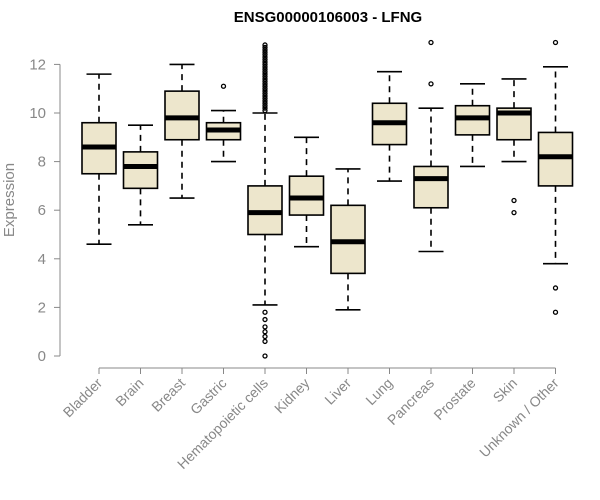  I want to click on y-axis: 0 2 4 6 8 10 12, so click(45, 210).